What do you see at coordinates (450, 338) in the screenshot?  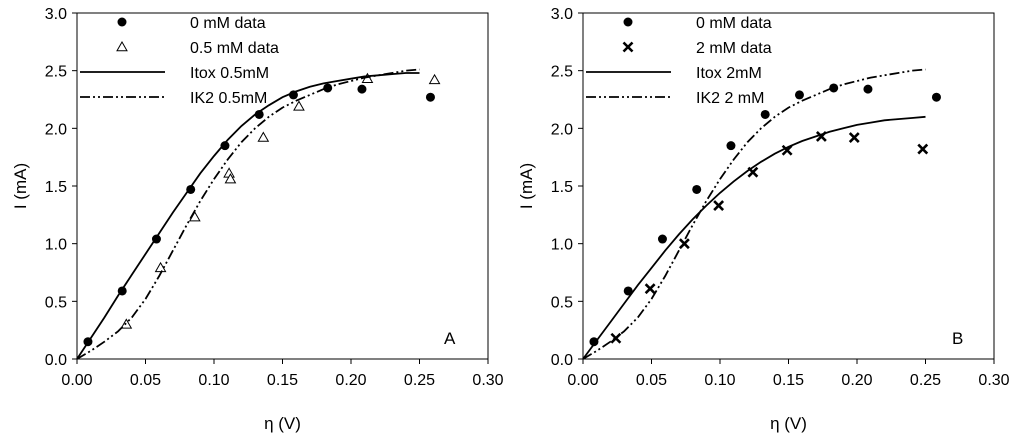 I see `panel-label: A` at bounding box center [450, 338].